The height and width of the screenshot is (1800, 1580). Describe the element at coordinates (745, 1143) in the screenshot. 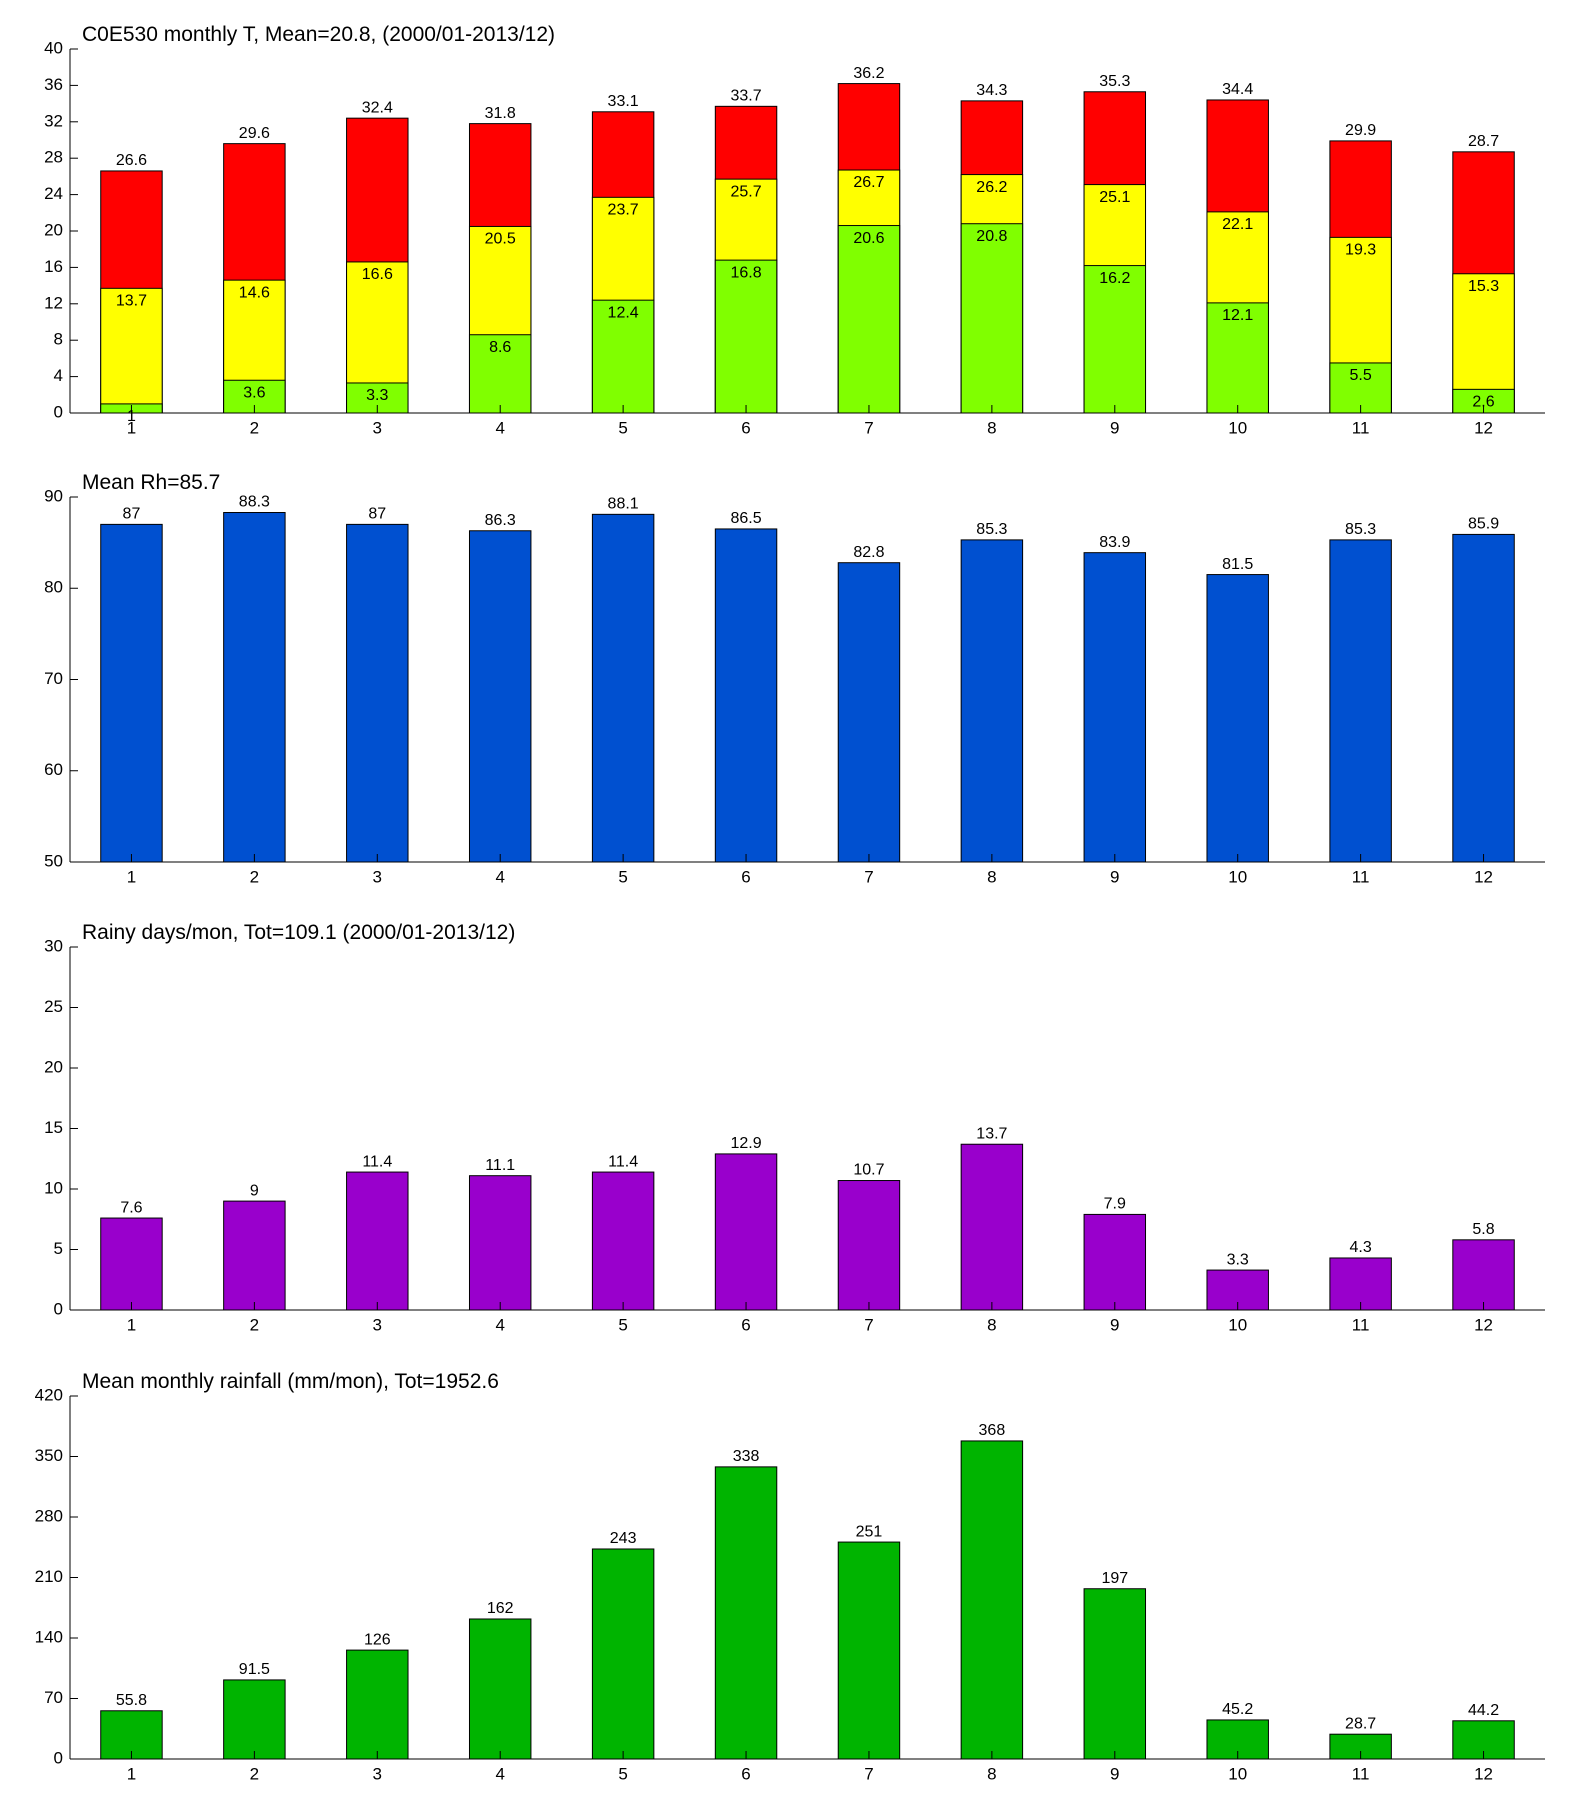

I see `data-label: 12.9` at that location.